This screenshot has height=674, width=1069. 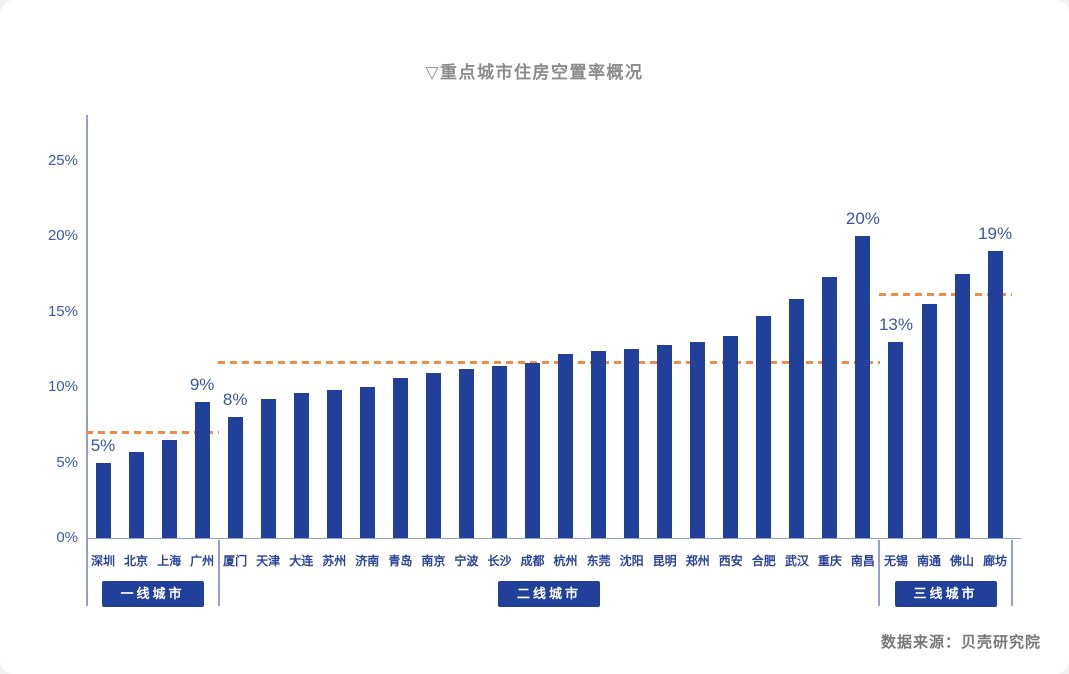 I want to click on city-label: 厦门, so click(x=235, y=561).